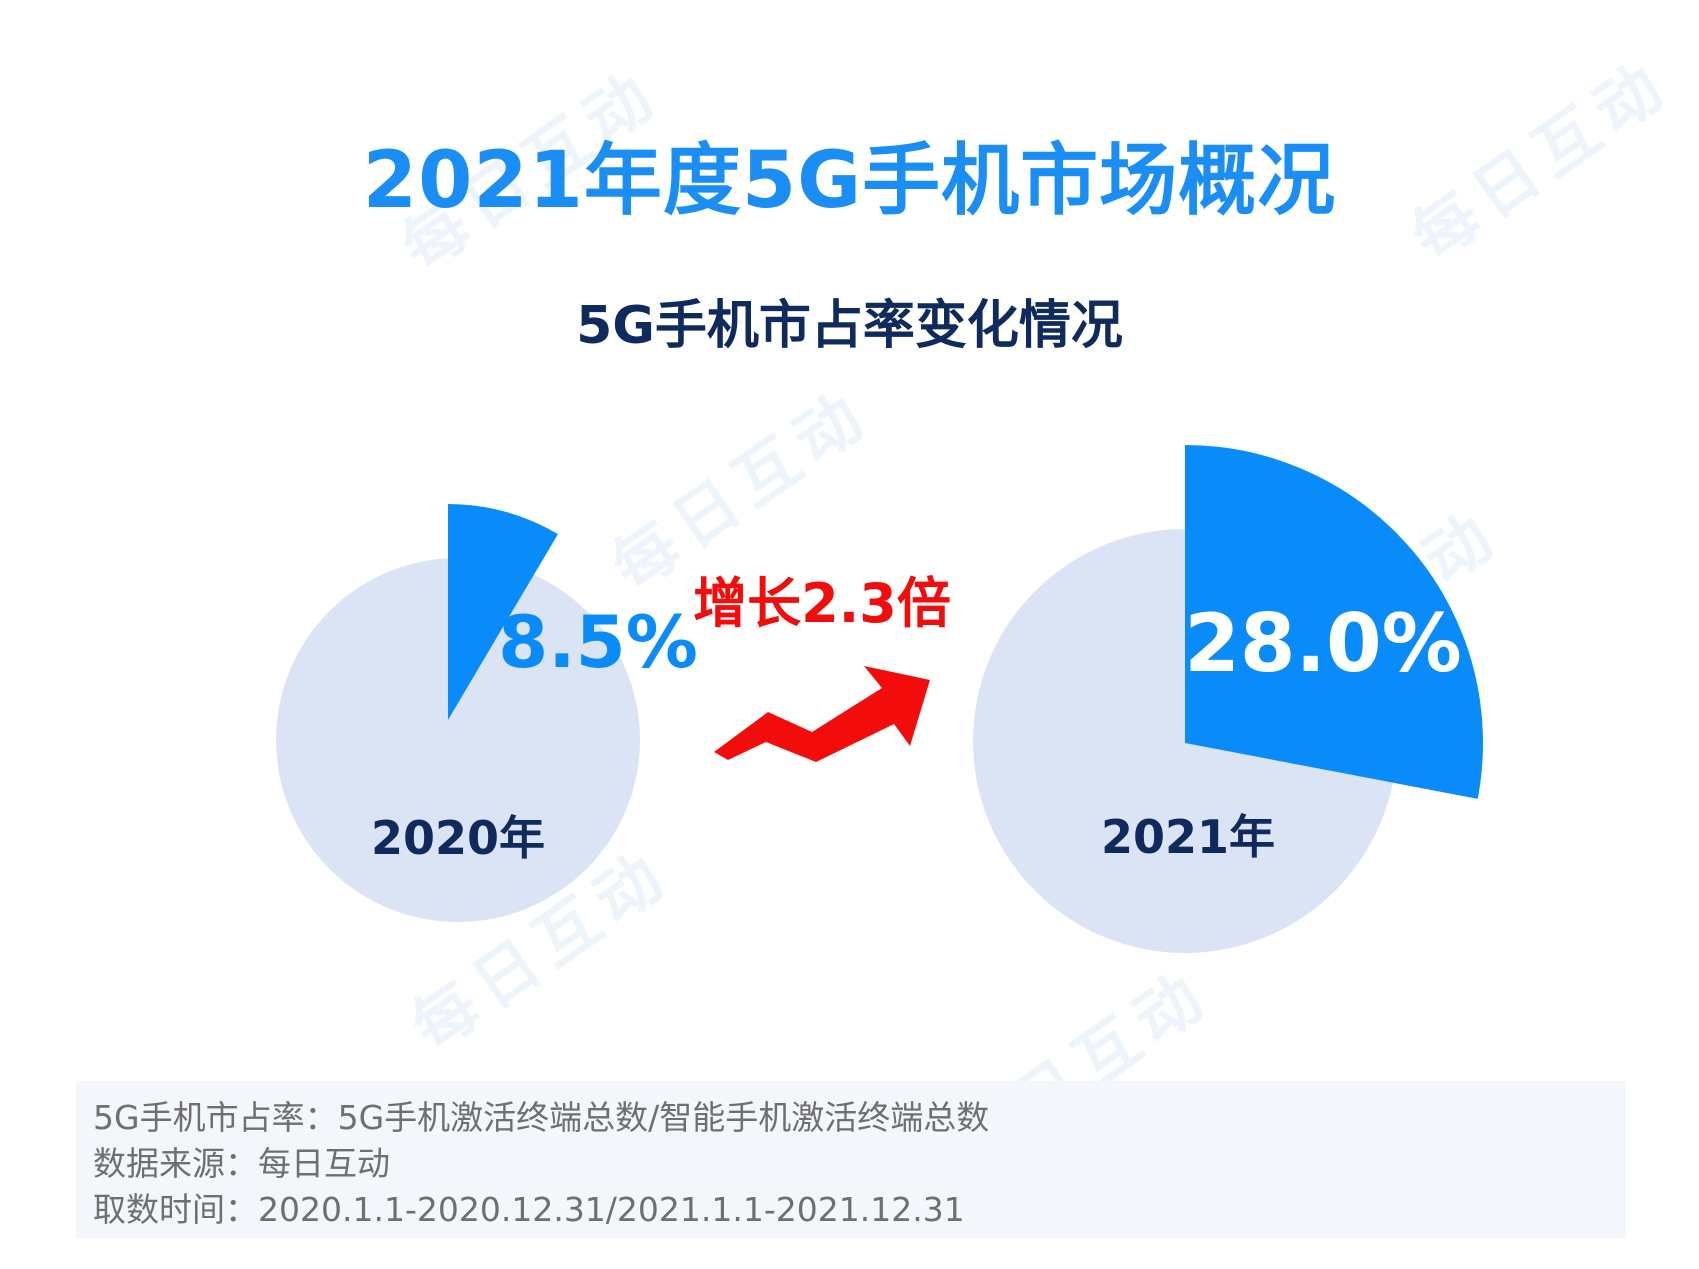 The width and height of the screenshot is (1699, 1269). I want to click on pie-2020: 8.5% 2020年, so click(487, 713).